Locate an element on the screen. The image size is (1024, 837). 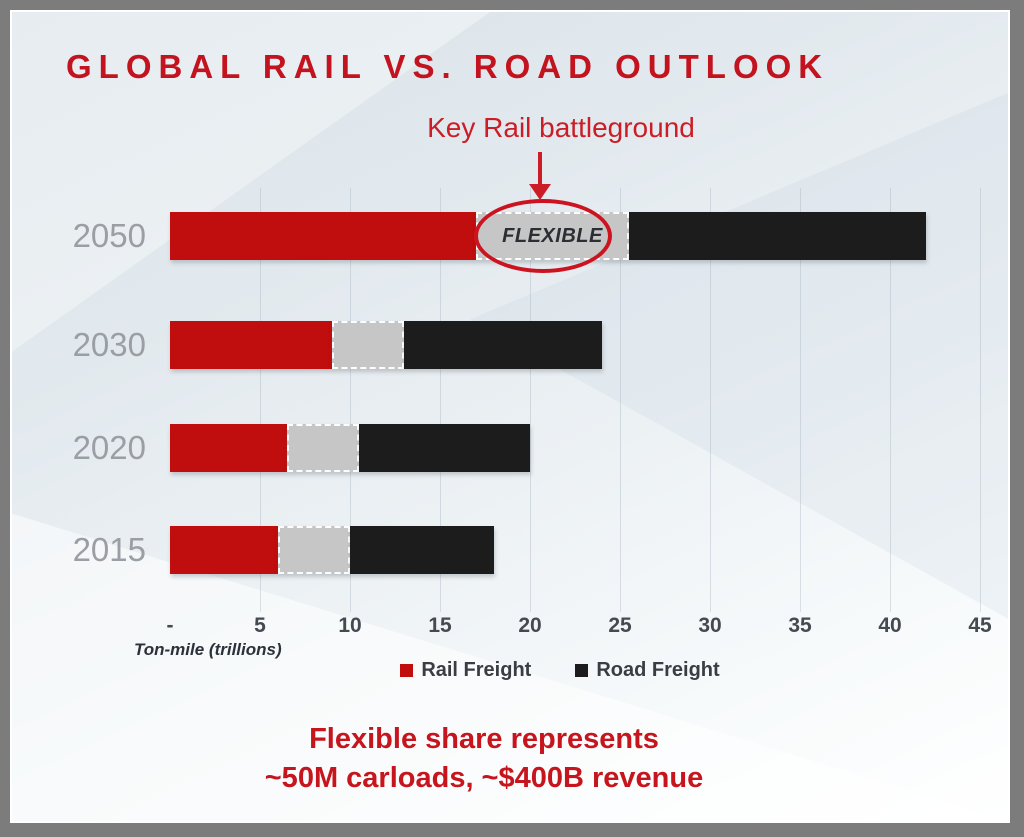
category-label: 2050 is located at coordinates (109, 235).